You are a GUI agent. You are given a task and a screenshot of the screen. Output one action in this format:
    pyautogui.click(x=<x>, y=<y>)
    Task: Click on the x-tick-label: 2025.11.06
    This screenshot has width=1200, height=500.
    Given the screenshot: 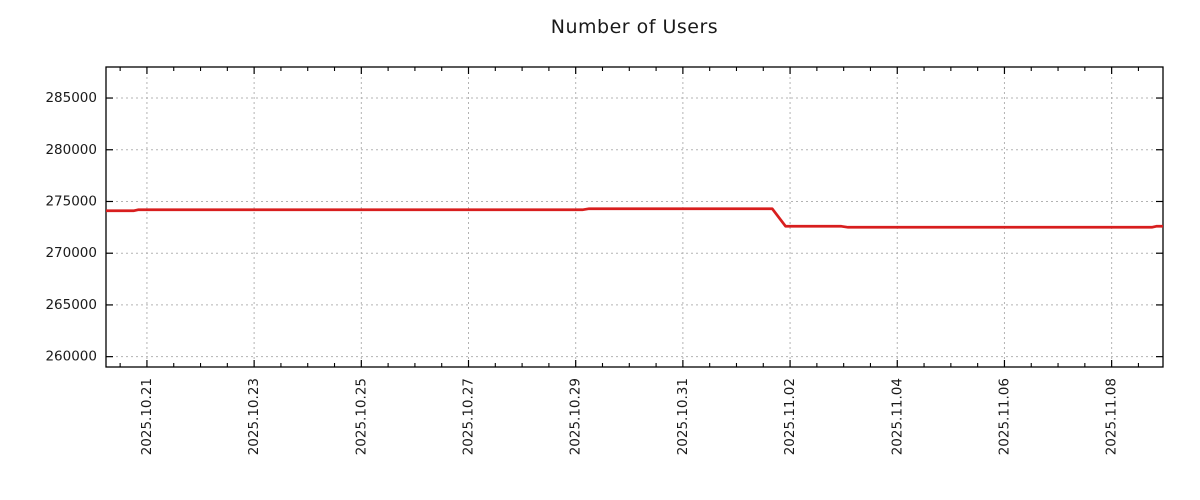 What is the action you would take?
    pyautogui.click(x=1004, y=416)
    